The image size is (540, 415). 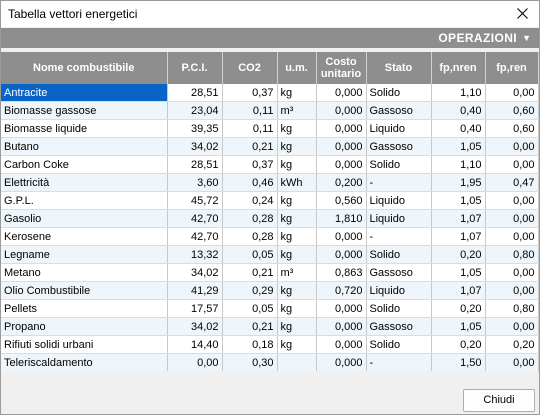 I want to click on cell-pci: 17,57, so click(x=195, y=308).